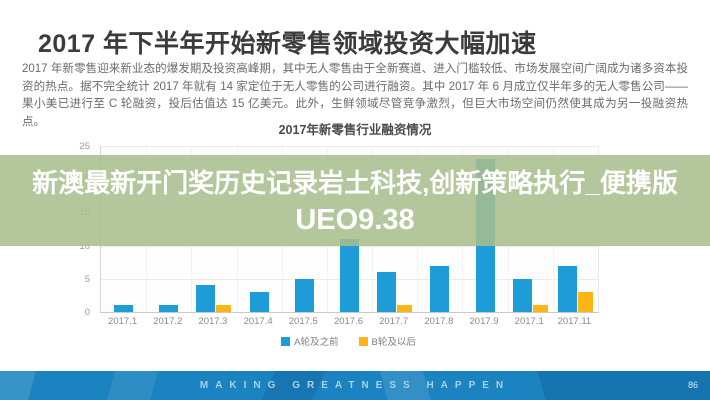 The height and width of the screenshot is (400, 710). I want to click on x-tick-label: 2017.3, so click(213, 321).